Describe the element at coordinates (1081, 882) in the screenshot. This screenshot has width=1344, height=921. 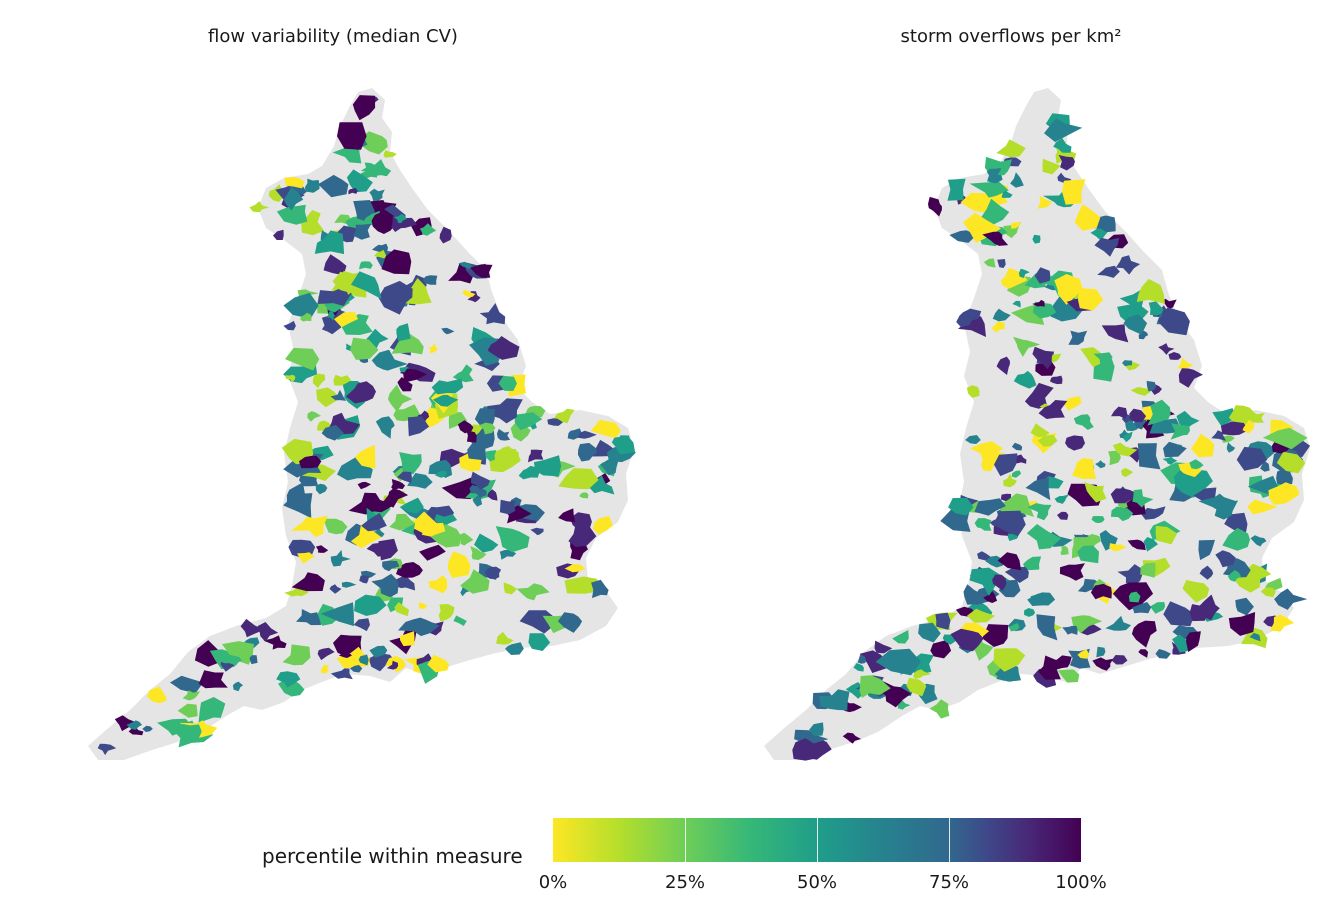
I see `legend-tick-label-100: 100%` at that location.